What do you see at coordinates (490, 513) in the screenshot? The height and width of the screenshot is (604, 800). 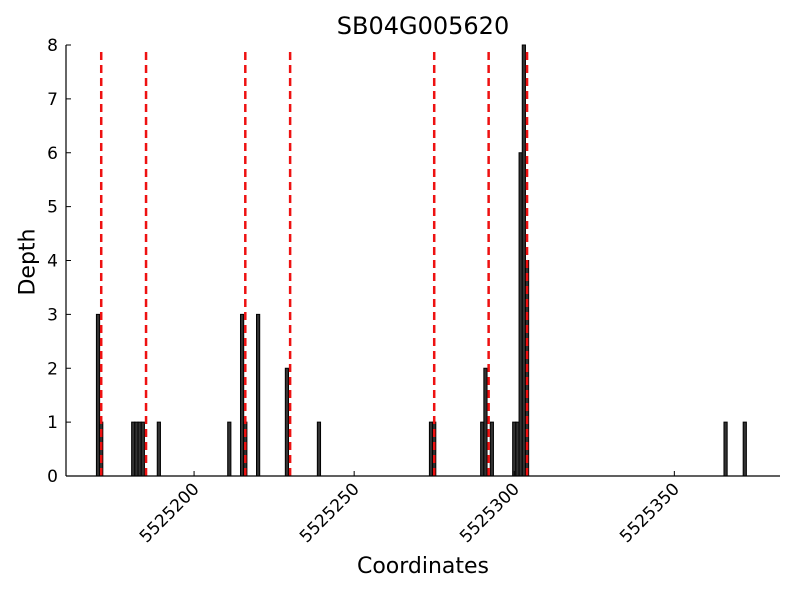 I see `x-tick-label: 5525300` at bounding box center [490, 513].